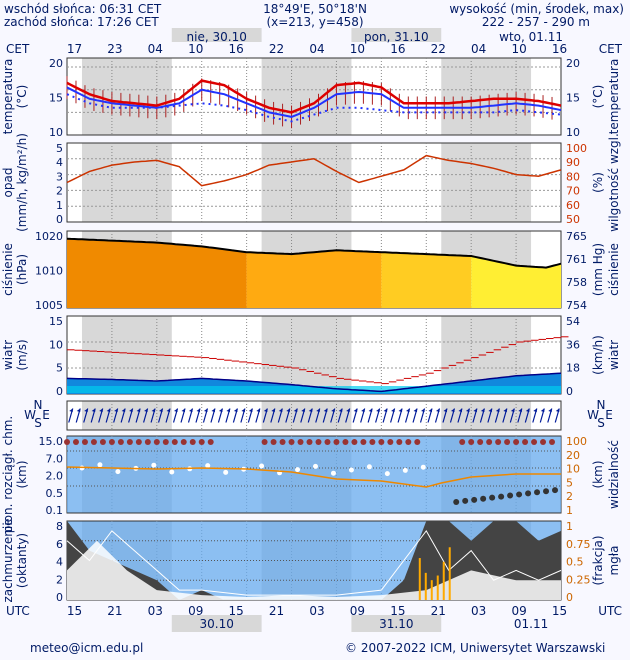 The width and height of the screenshot is (630, 660). Describe the element at coordinates (569, 482) in the screenshot. I see `tick-label: 5` at that location.